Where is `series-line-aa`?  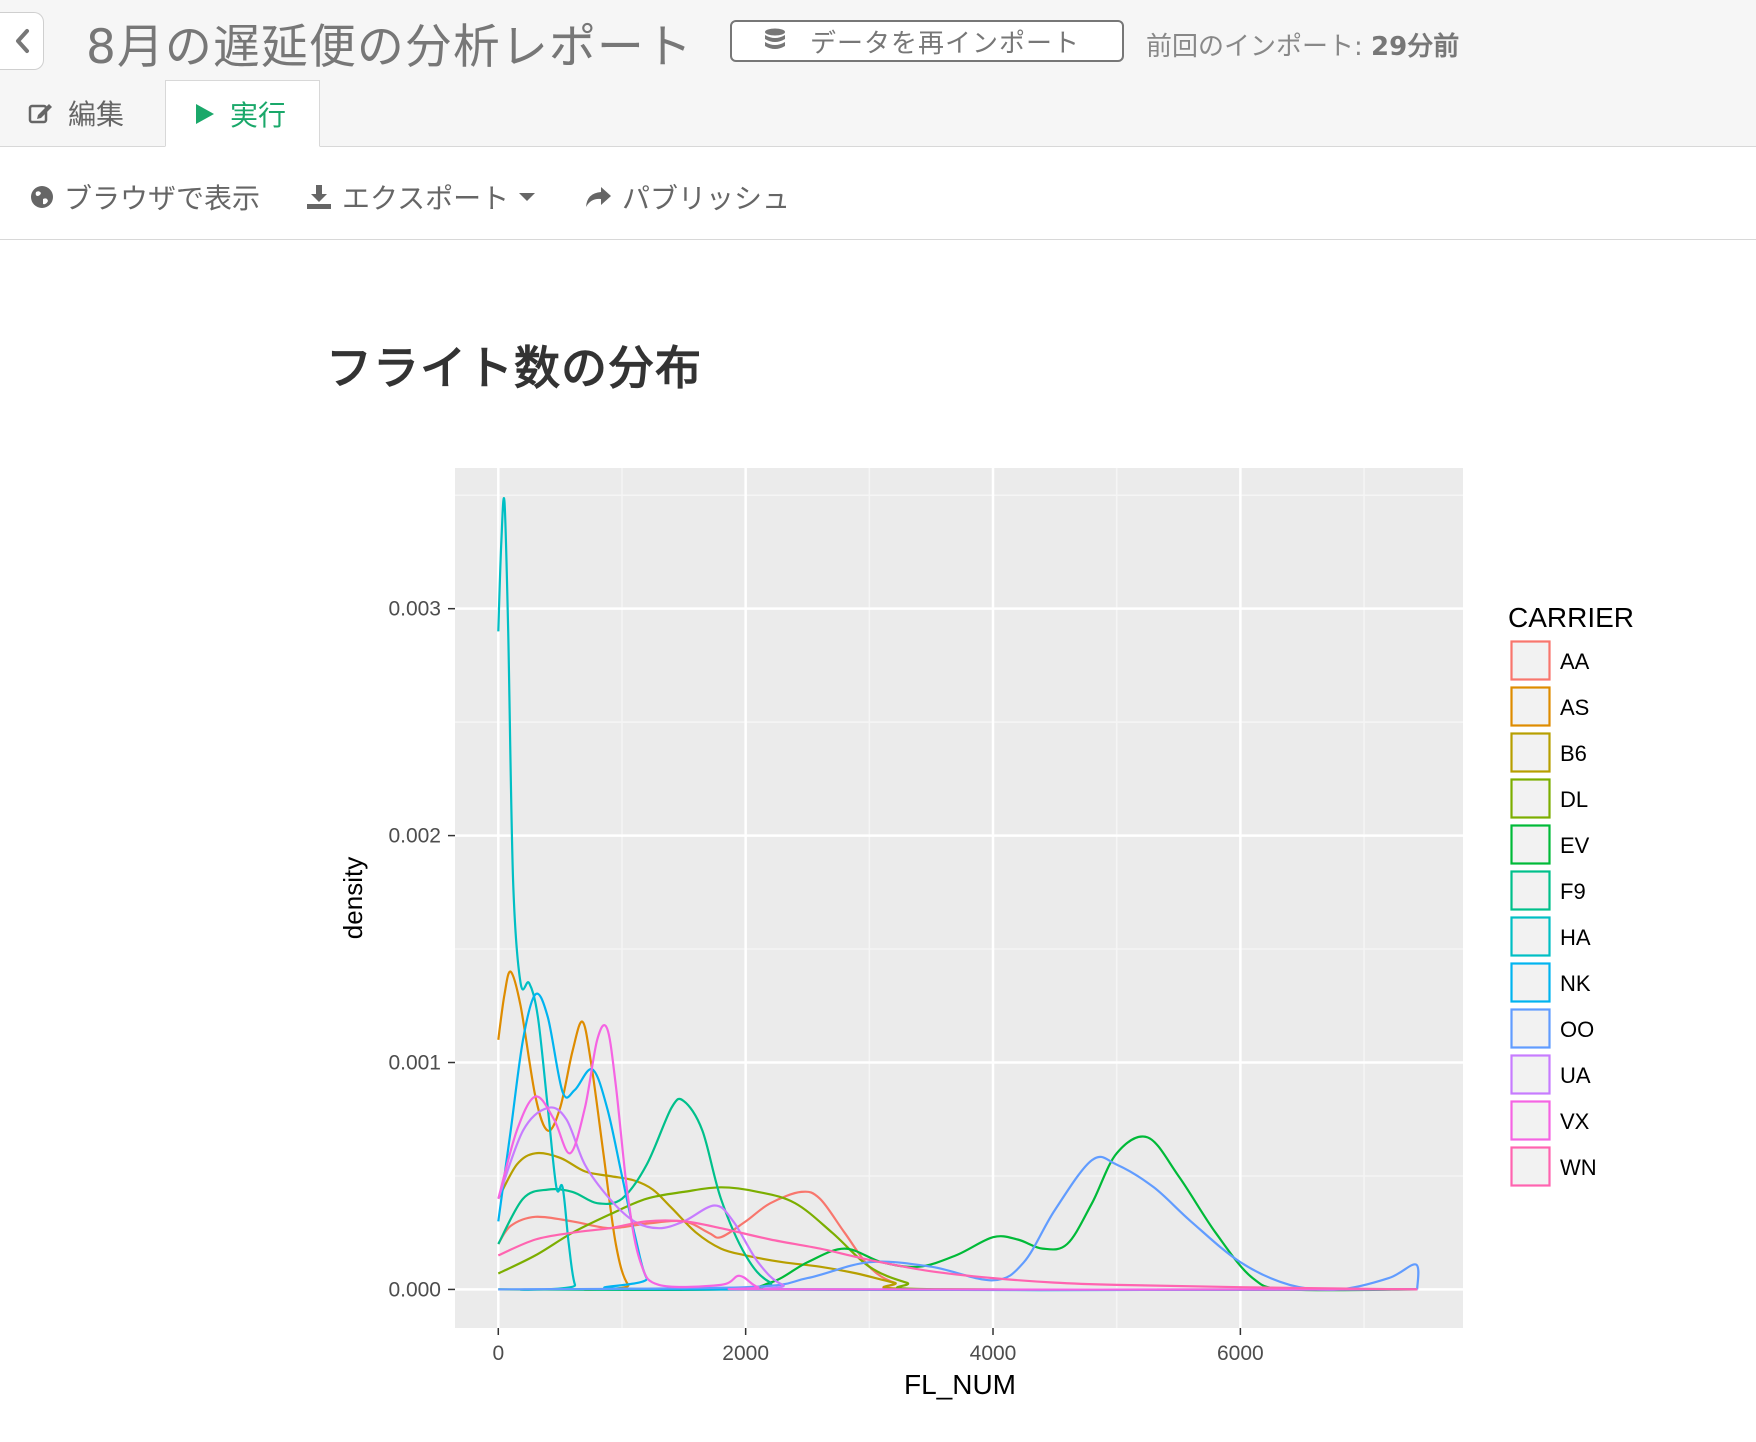
series-line-aa is located at coordinates (957, 1241).